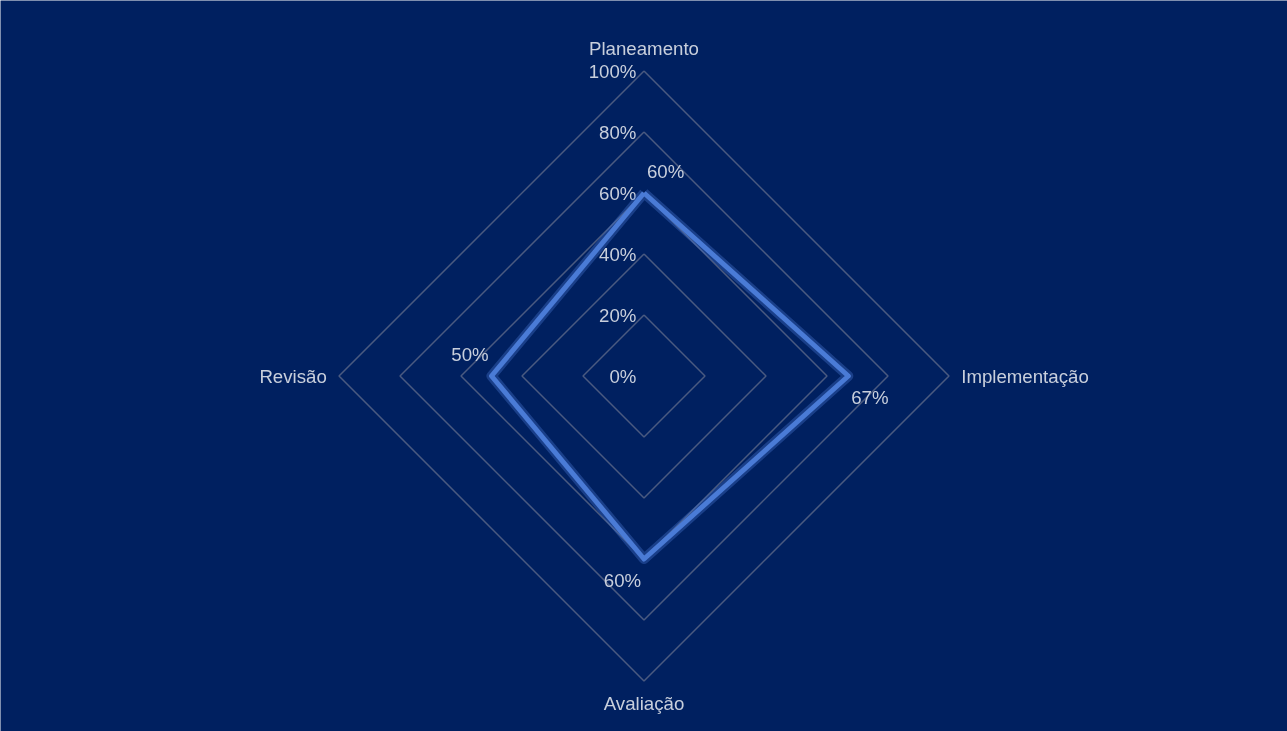  What do you see at coordinates (623, 376) in the screenshot?
I see `y-tick-label: 0%` at bounding box center [623, 376].